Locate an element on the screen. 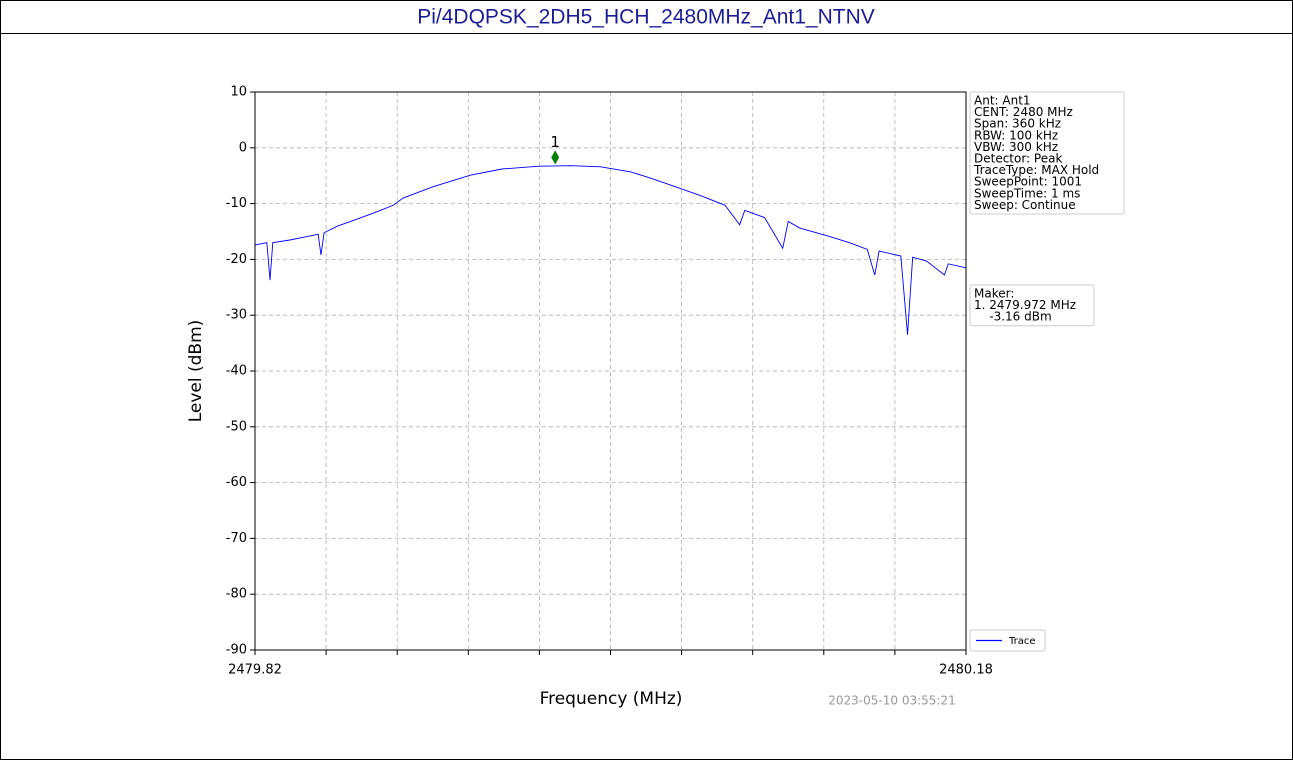 The width and height of the screenshot is (1293, 760). info-text: Sweep: Continue is located at coordinates (1025, 205).